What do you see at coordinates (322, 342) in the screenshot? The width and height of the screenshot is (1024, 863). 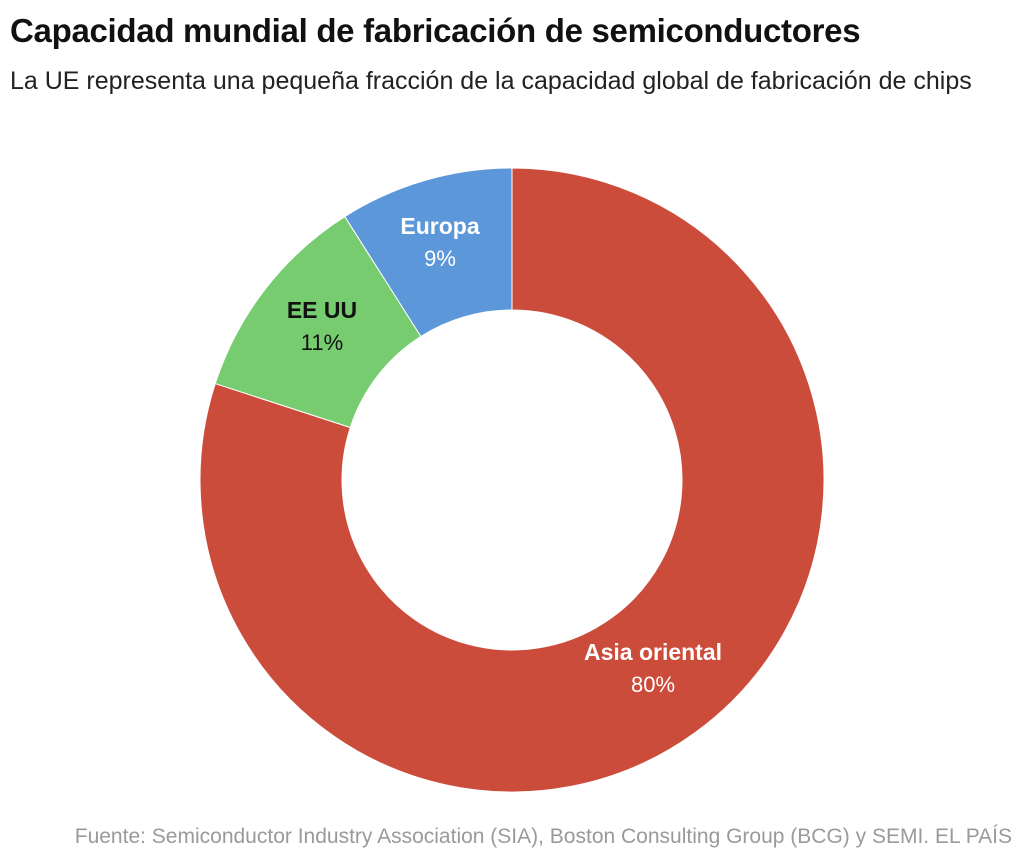 I see `slice-value-label: 11%` at bounding box center [322, 342].